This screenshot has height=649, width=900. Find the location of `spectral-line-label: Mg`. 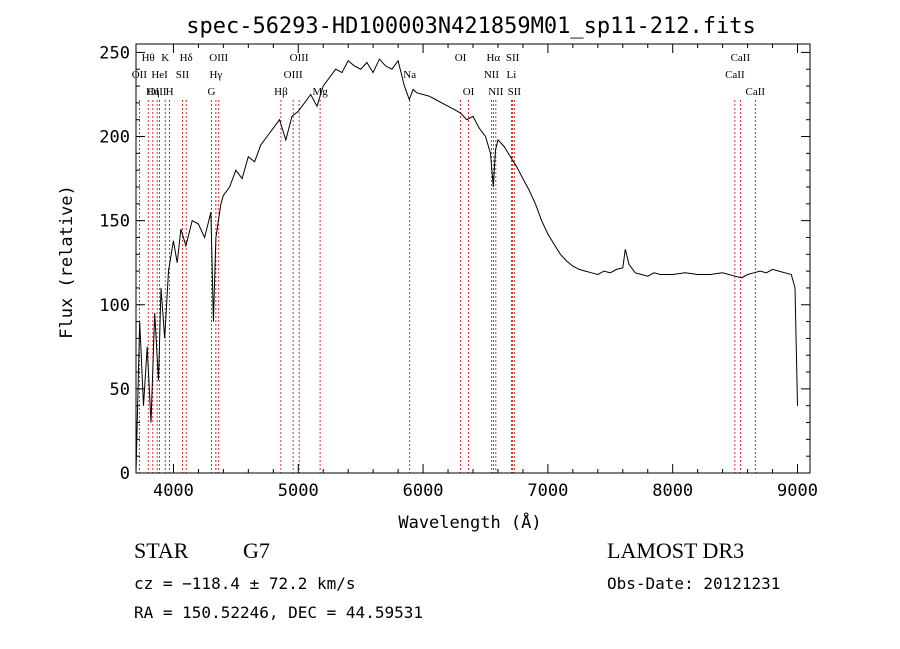

spectral-line-label: Mg is located at coordinates (320, 92).